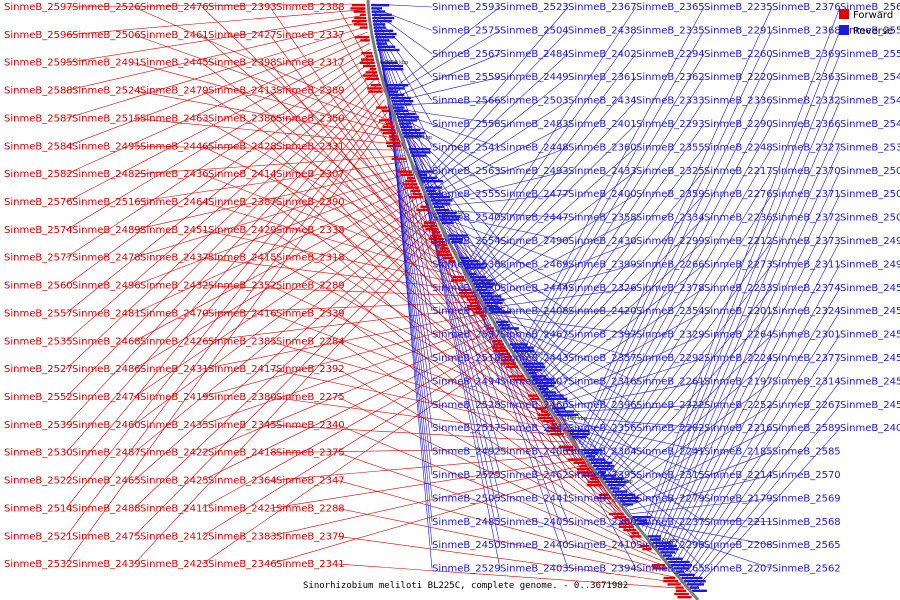  What do you see at coordinates (242, 146) in the screenshot?
I see `gene-label: SinmeB_2428` at bounding box center [242, 146].